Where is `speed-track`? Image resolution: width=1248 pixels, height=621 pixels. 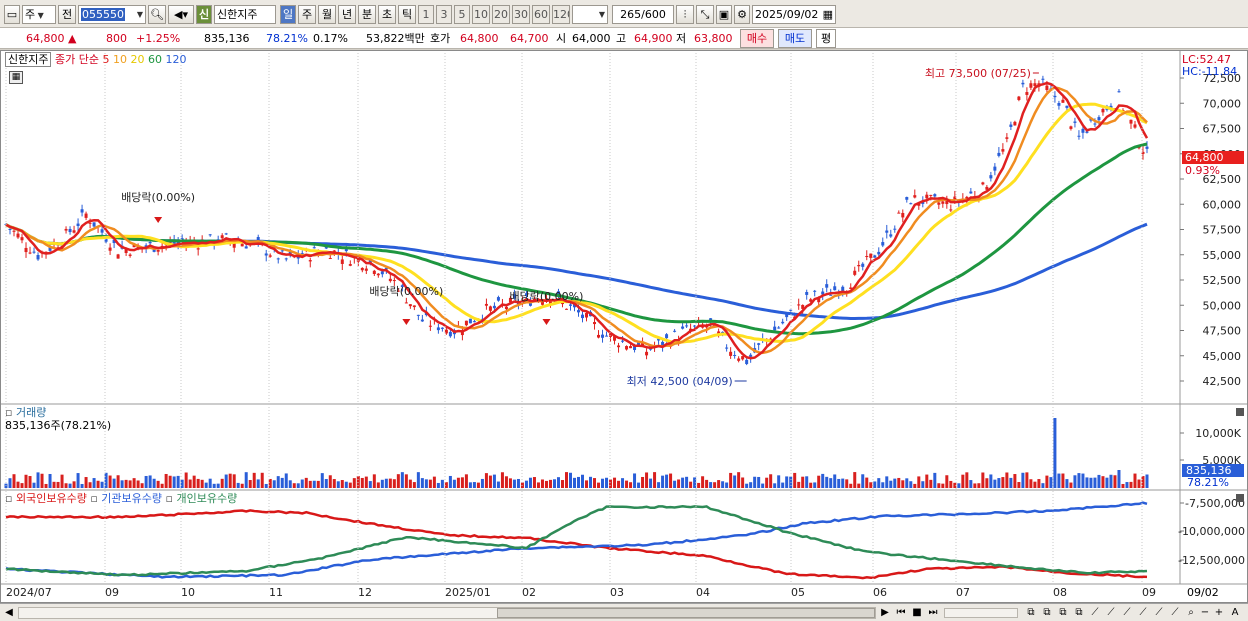
speed-track is located at coordinates (981, 613).